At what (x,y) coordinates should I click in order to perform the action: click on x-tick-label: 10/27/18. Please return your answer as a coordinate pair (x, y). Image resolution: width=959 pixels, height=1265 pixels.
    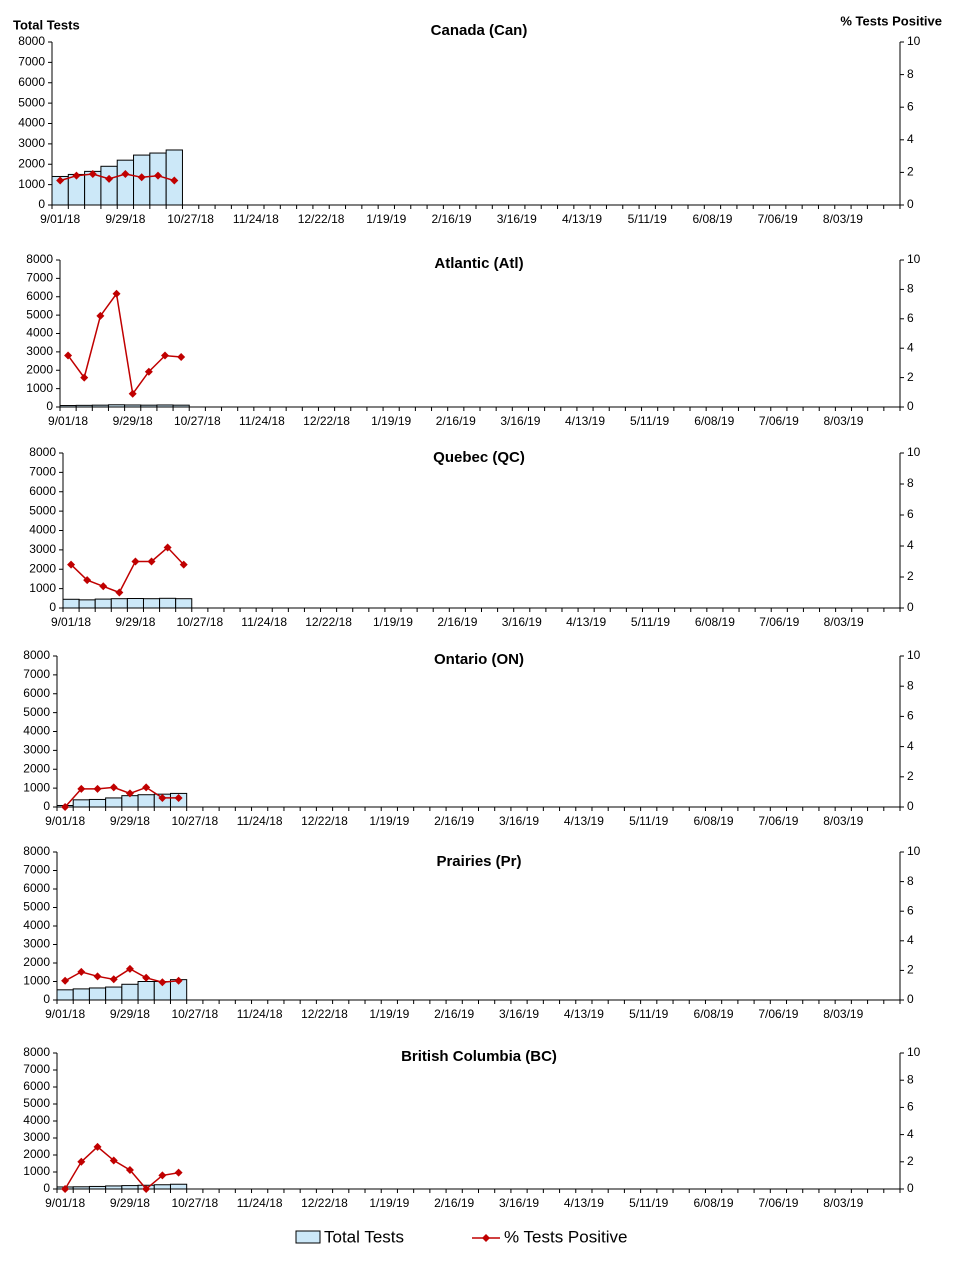
    Looking at the image, I should click on (194, 1203).